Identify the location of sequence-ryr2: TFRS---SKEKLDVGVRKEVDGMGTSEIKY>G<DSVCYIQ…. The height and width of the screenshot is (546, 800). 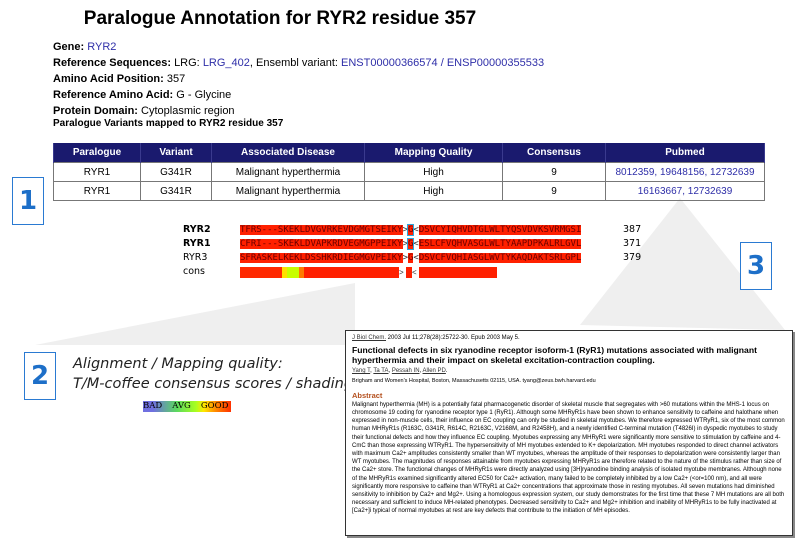
(411, 230).